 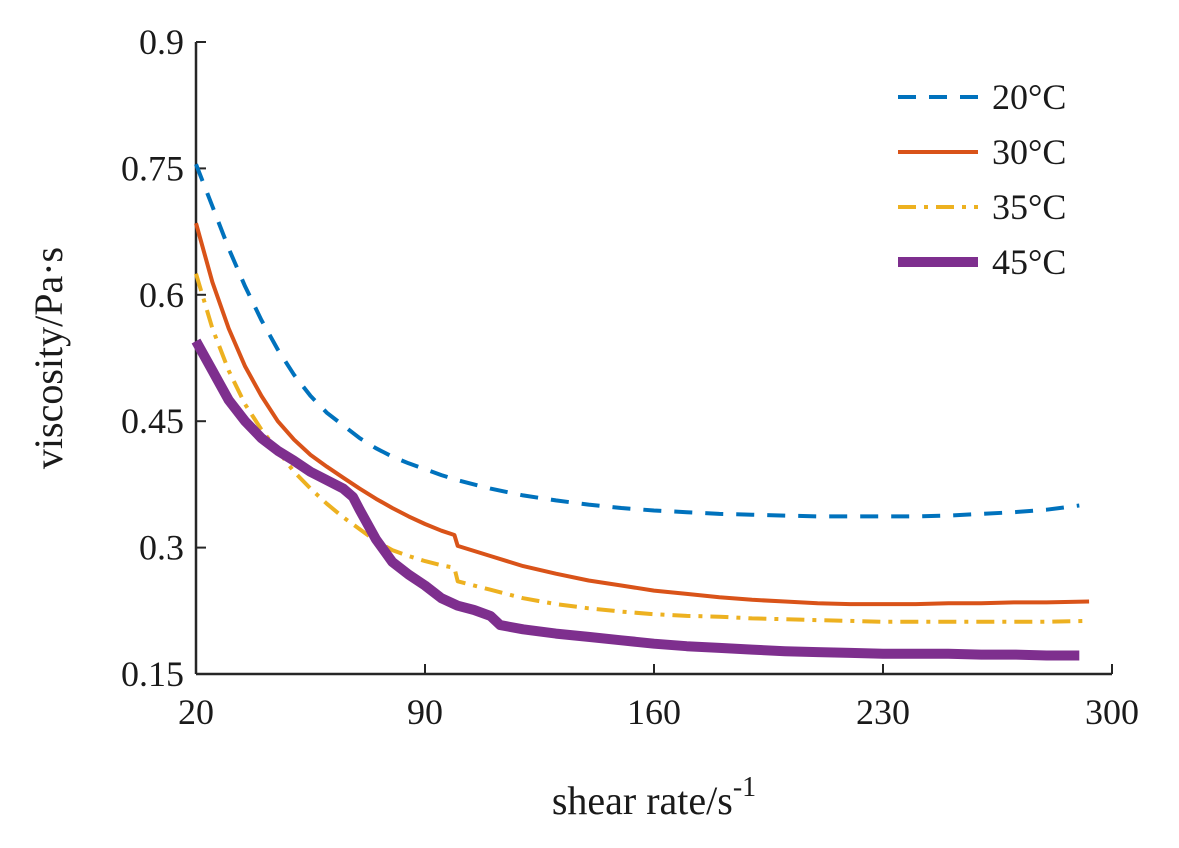 I want to click on y-ticks: 0.15 0.3 0.45 0.6 0.75 0.9, so click(x=163, y=358).